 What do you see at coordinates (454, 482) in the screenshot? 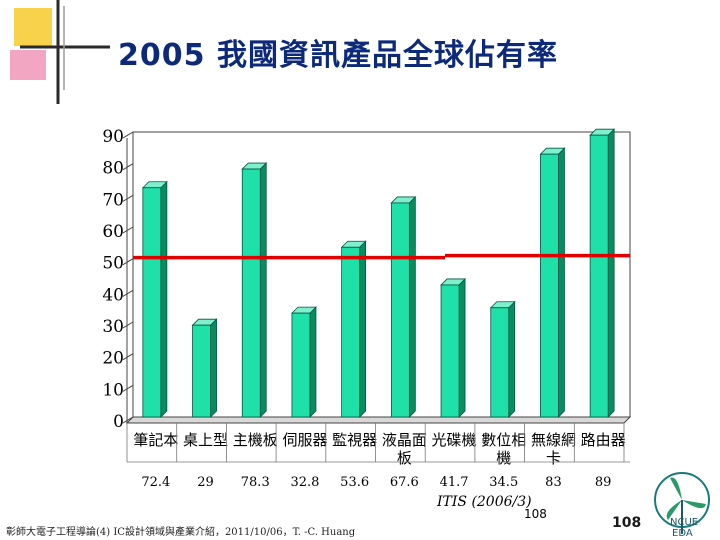
I see `data-label: 41.7` at bounding box center [454, 482].